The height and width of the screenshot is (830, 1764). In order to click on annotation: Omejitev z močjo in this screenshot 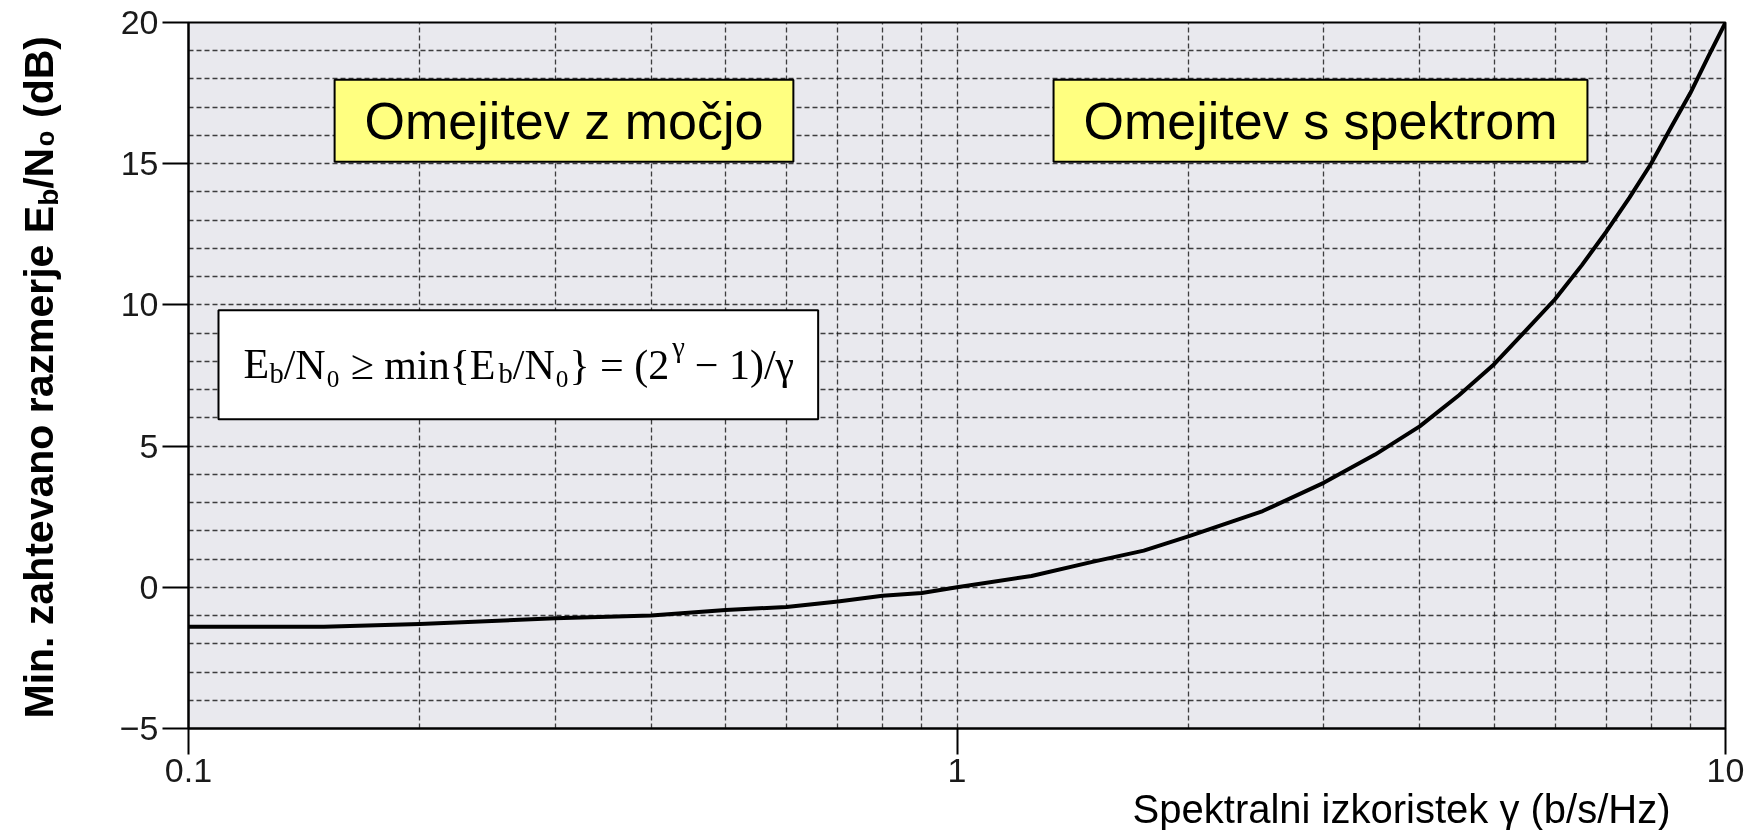, I will do `click(564, 120)`.